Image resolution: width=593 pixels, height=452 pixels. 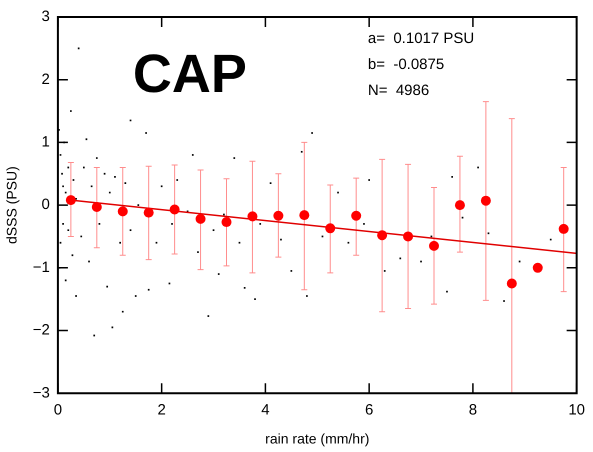 I want to click on y-tick-label: −2, so click(x=41, y=330).